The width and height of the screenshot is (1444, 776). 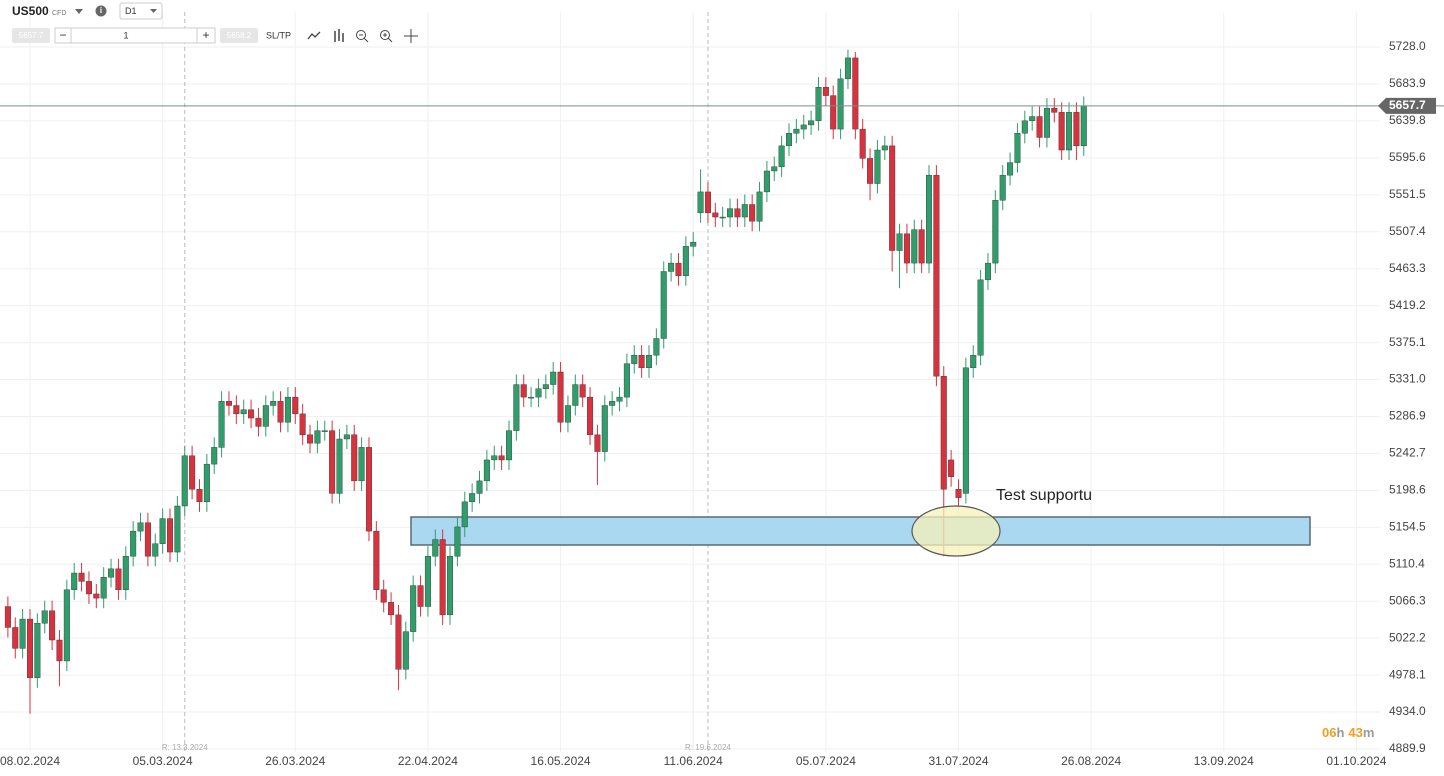 I want to click on y-tick-label: 5463.3, so click(x=1407, y=268).